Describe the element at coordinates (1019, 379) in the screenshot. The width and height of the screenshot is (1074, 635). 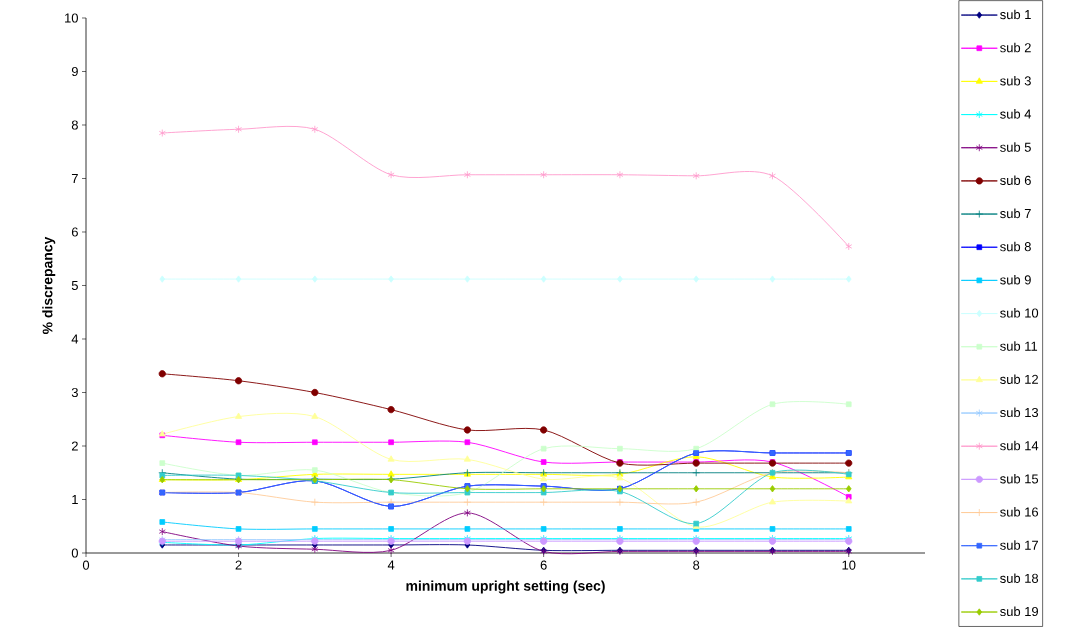
I see `legend-label: sub 12` at that location.